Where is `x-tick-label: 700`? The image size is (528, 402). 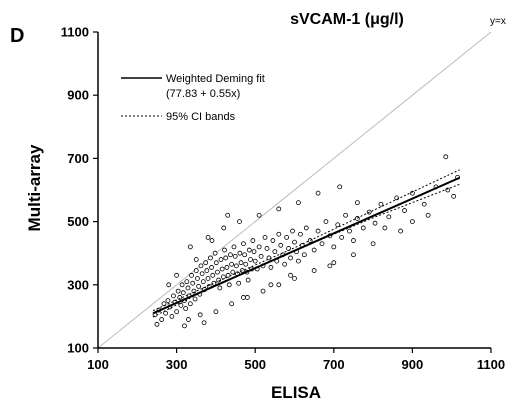
x-tick-label: 700 is located at coordinates (334, 364).